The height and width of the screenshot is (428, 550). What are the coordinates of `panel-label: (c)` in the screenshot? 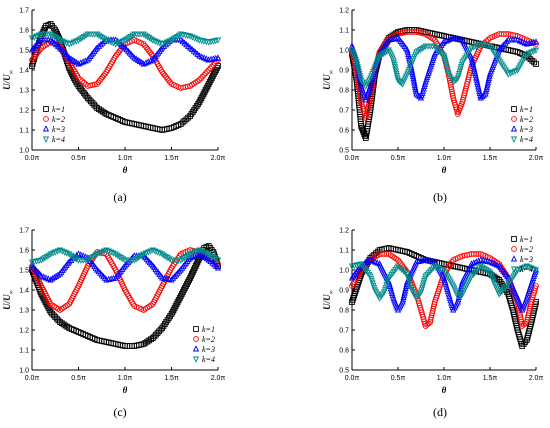 It's located at (119, 412).